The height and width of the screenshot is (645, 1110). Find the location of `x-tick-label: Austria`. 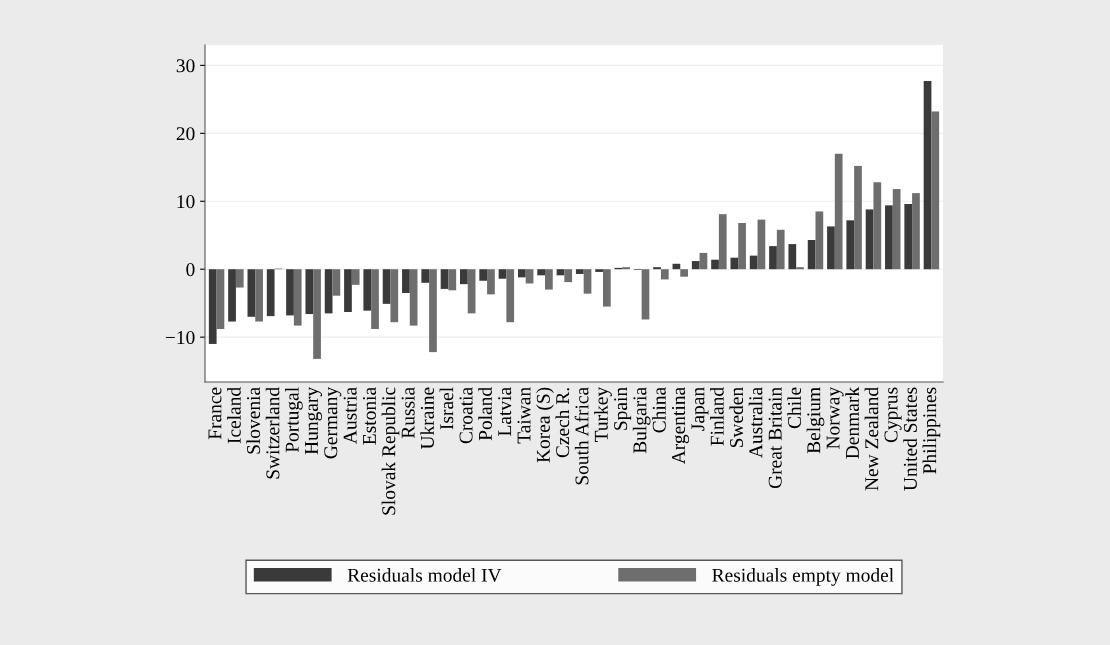

x-tick-label: Austria is located at coordinates (350, 415).